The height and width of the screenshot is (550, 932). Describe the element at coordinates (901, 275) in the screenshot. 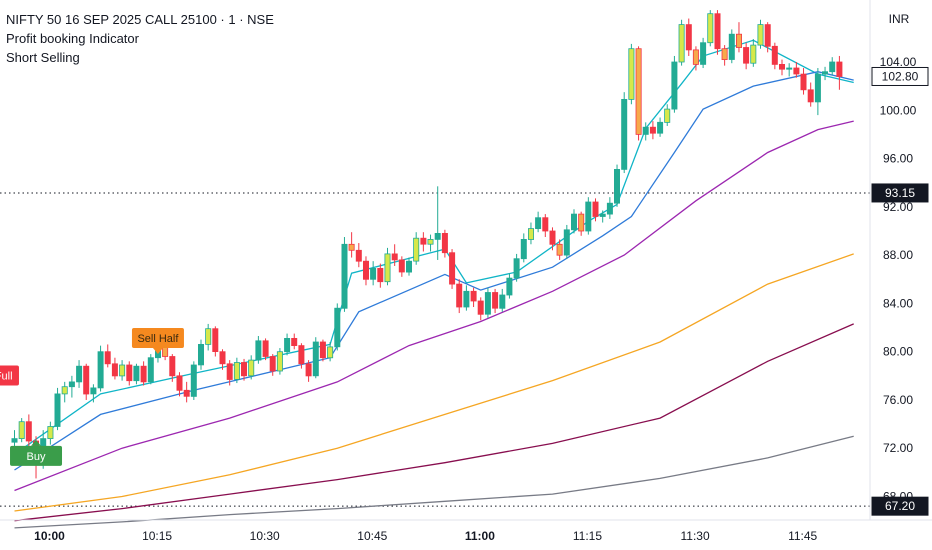

I see `price-axis` at that location.